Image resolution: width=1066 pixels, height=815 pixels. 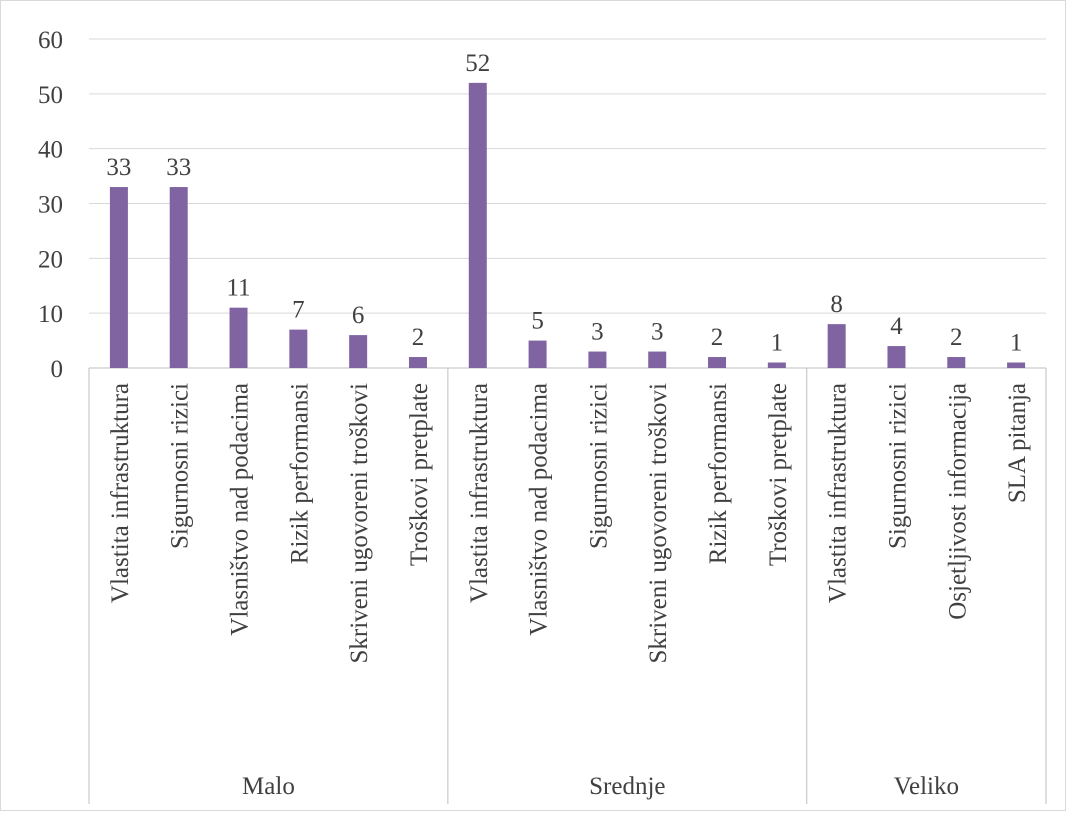 What do you see at coordinates (50, 150) in the screenshot?
I see `y-tick-label: 40` at bounding box center [50, 150].